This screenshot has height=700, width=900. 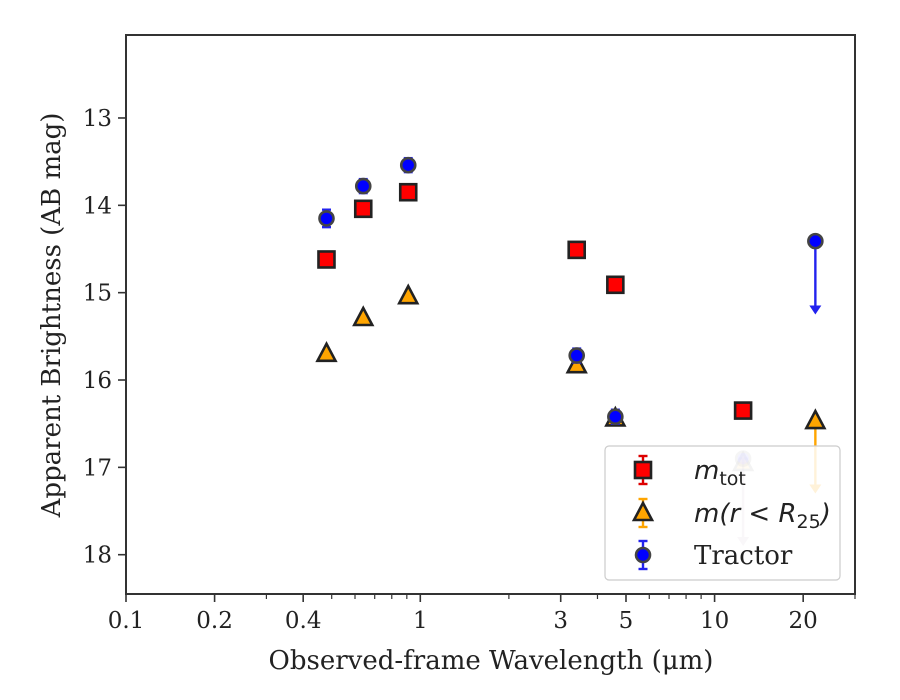 What do you see at coordinates (214, 621) in the screenshot?
I see `x-tick-label: 0.2` at bounding box center [214, 621].